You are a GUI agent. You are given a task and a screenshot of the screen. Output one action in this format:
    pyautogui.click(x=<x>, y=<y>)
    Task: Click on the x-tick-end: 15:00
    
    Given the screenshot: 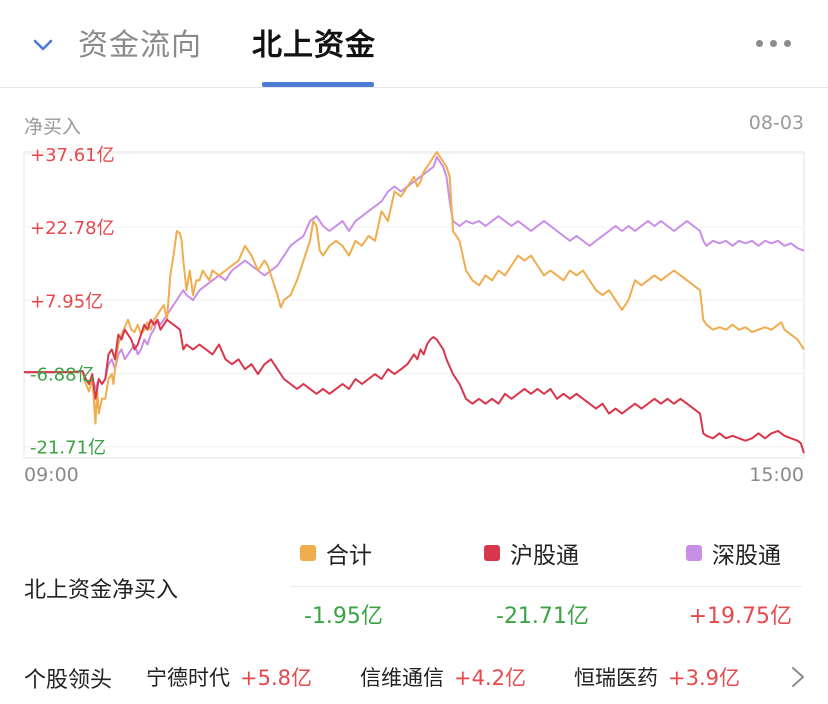 What is the action you would take?
    pyautogui.click(x=776, y=475)
    